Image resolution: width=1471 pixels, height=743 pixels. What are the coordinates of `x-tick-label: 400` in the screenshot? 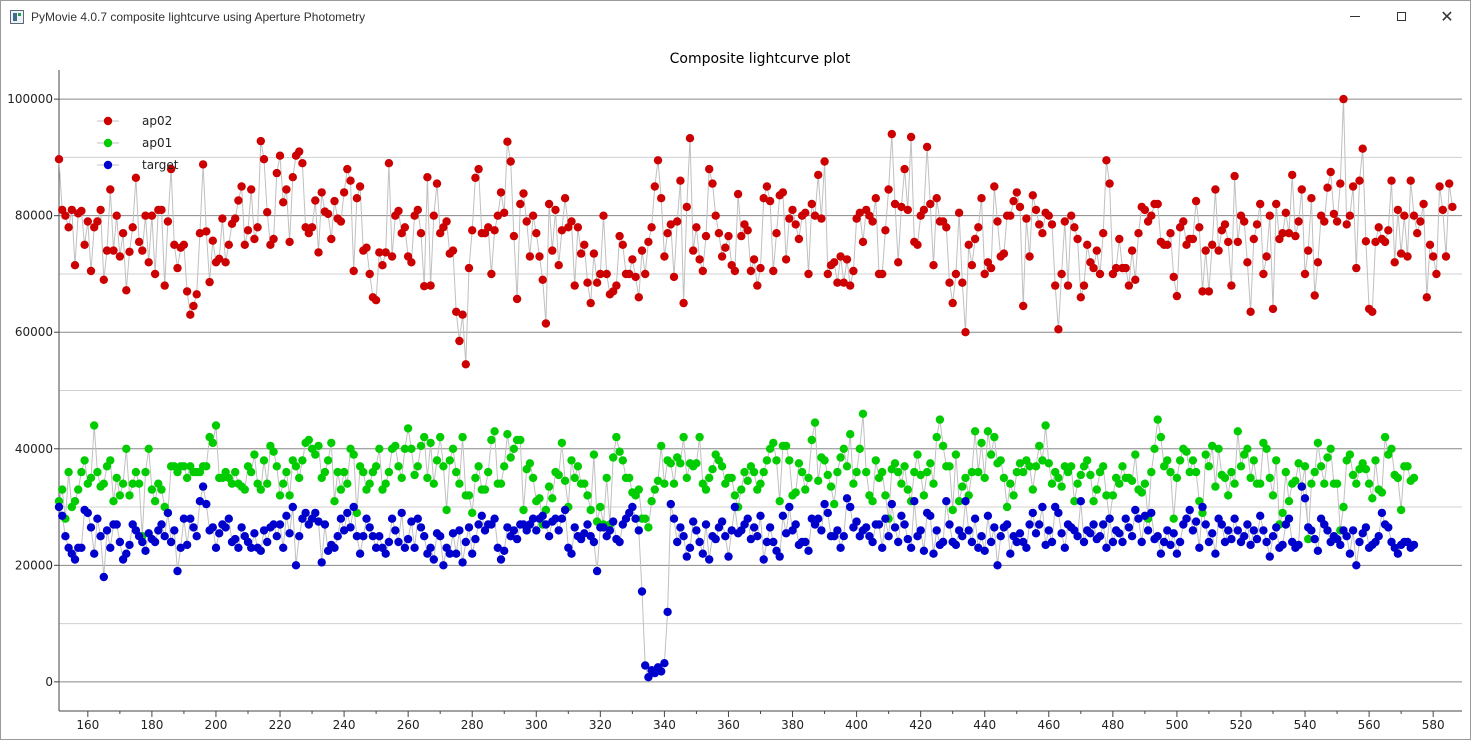 It's located at (856, 725).